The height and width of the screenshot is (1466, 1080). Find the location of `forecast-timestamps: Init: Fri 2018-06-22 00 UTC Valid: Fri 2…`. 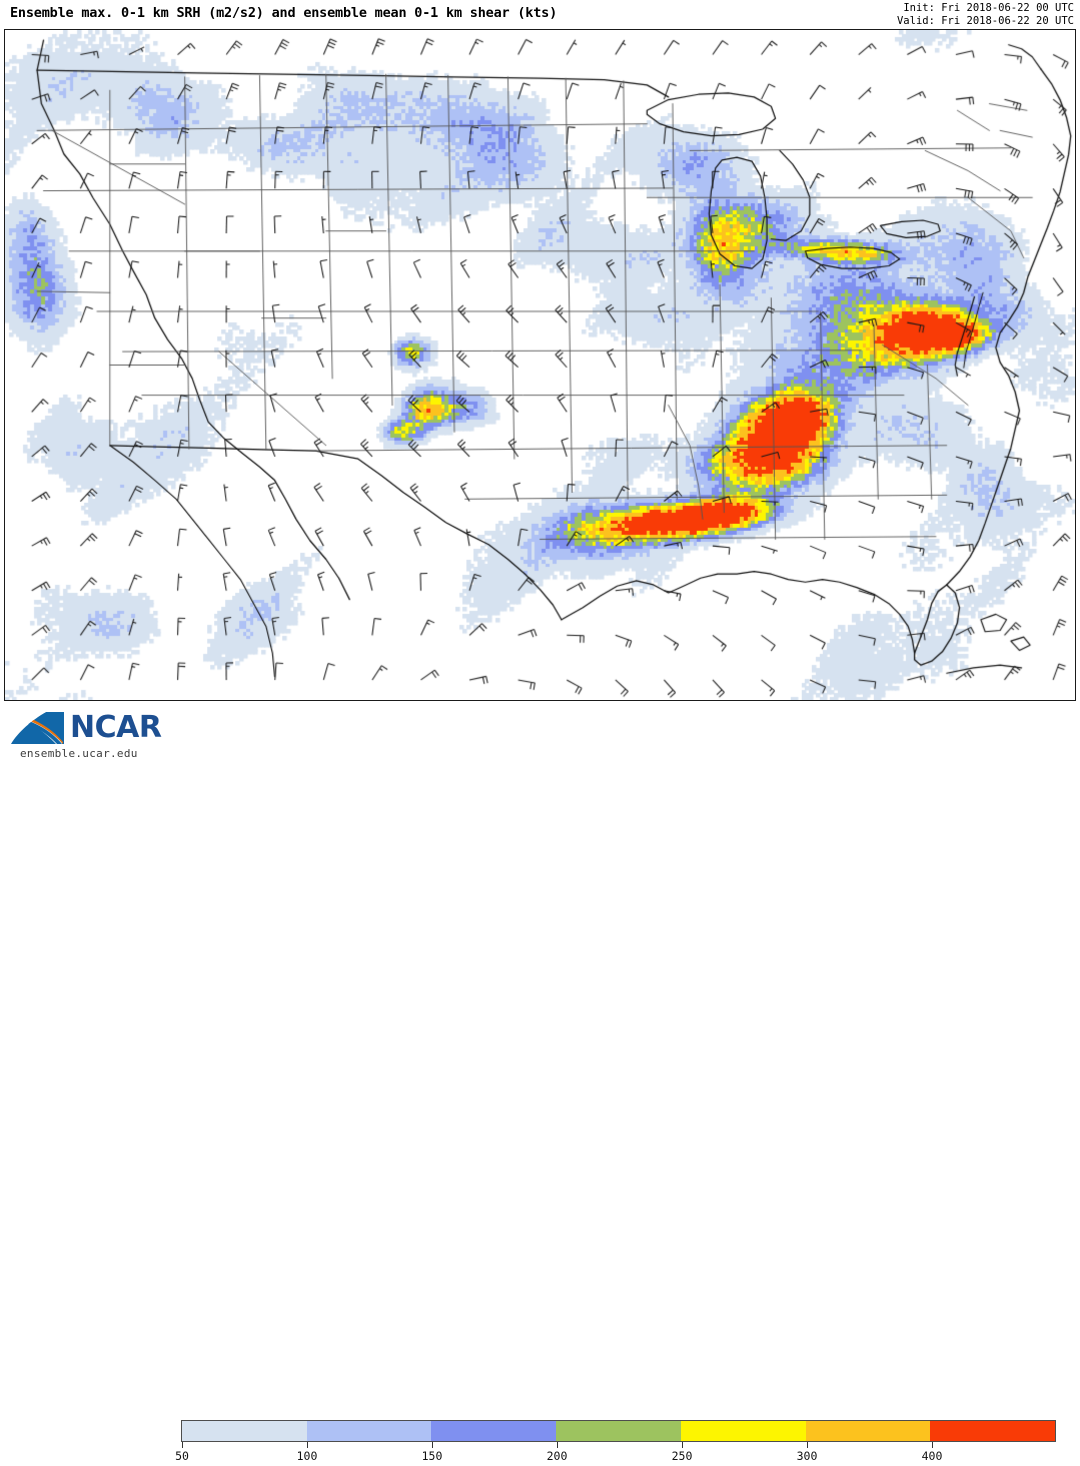

forecast-timestamps: Init: Fri 2018-06-22 00 UTC Valid: Fri 2… is located at coordinates (985, 14).